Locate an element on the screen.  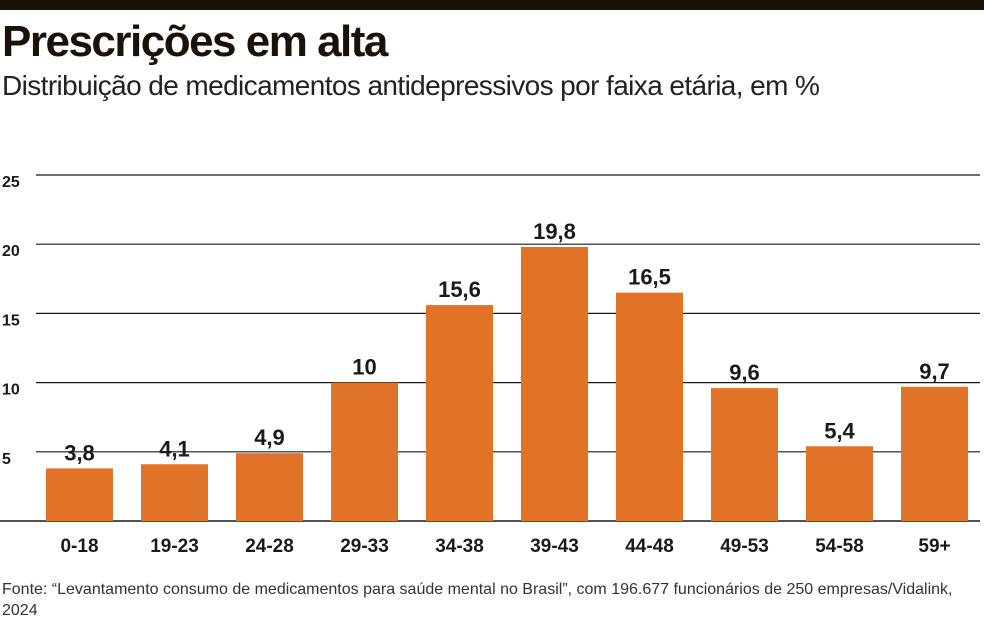
x-tick-label: 49-53 is located at coordinates (744, 546).